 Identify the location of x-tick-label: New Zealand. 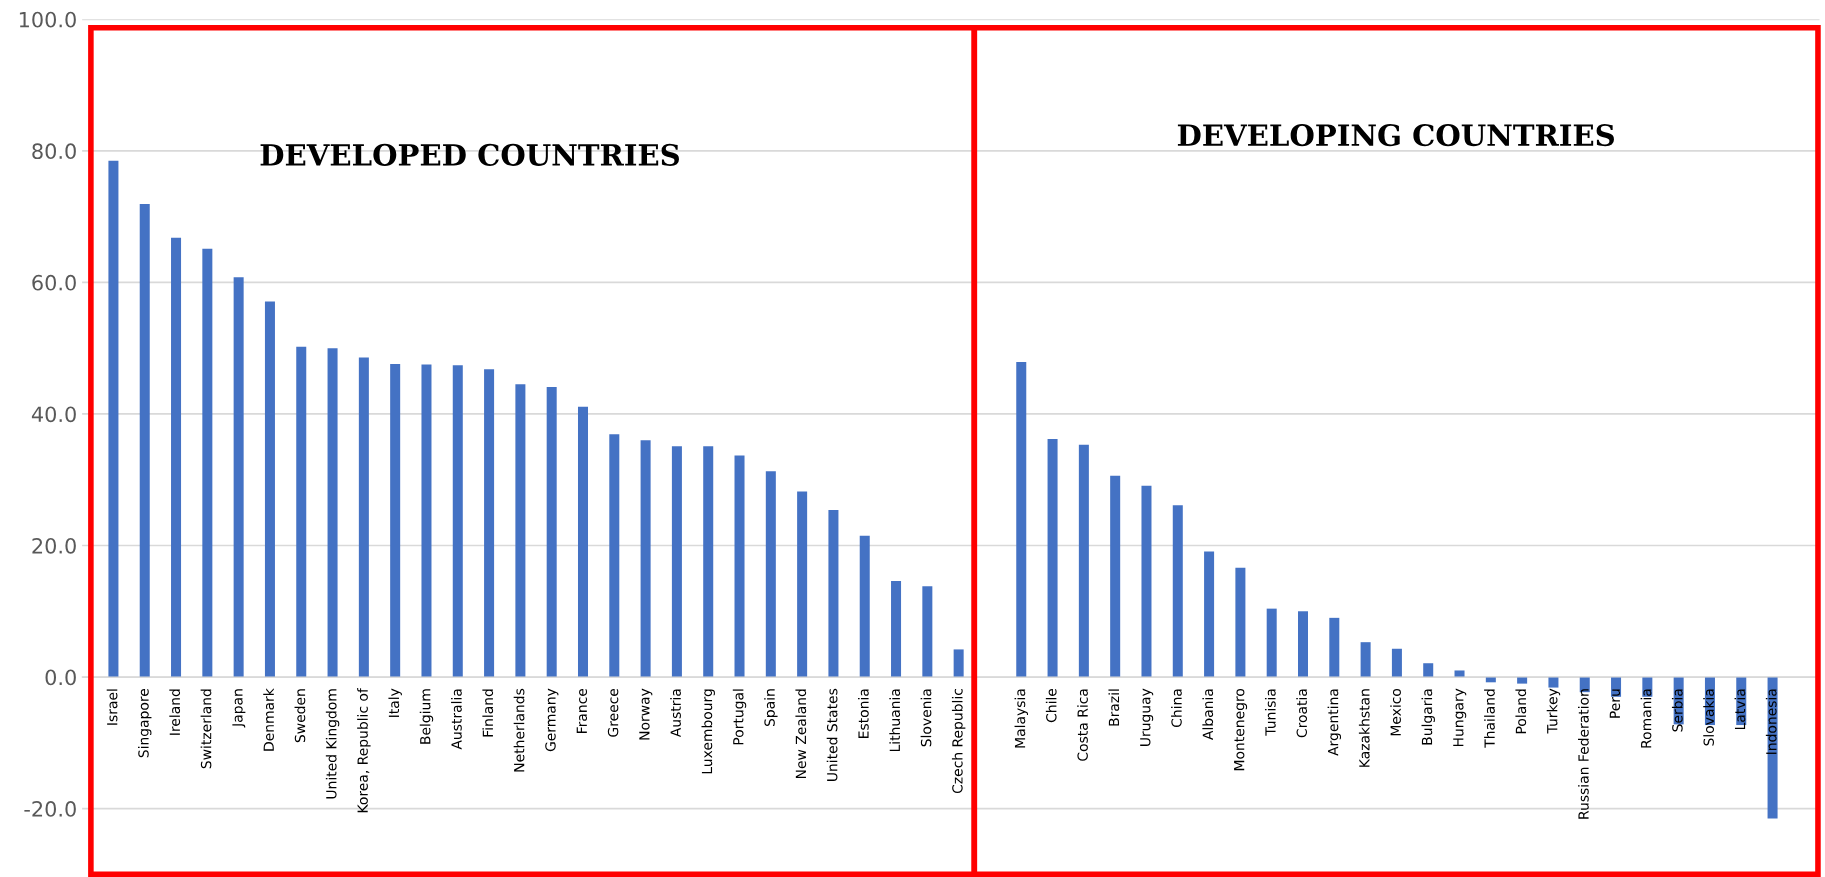
(801, 734).